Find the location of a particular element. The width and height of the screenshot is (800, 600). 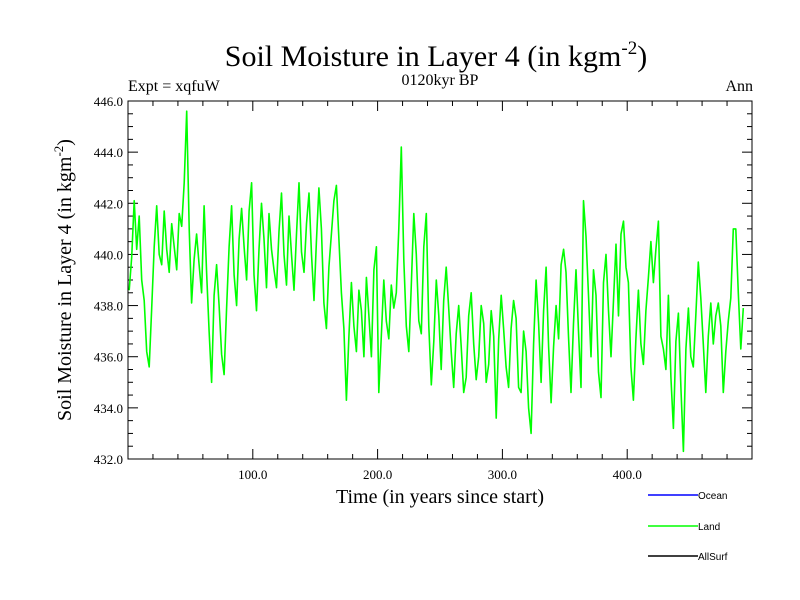

x-tick-label: 400.0 is located at coordinates (627, 474).